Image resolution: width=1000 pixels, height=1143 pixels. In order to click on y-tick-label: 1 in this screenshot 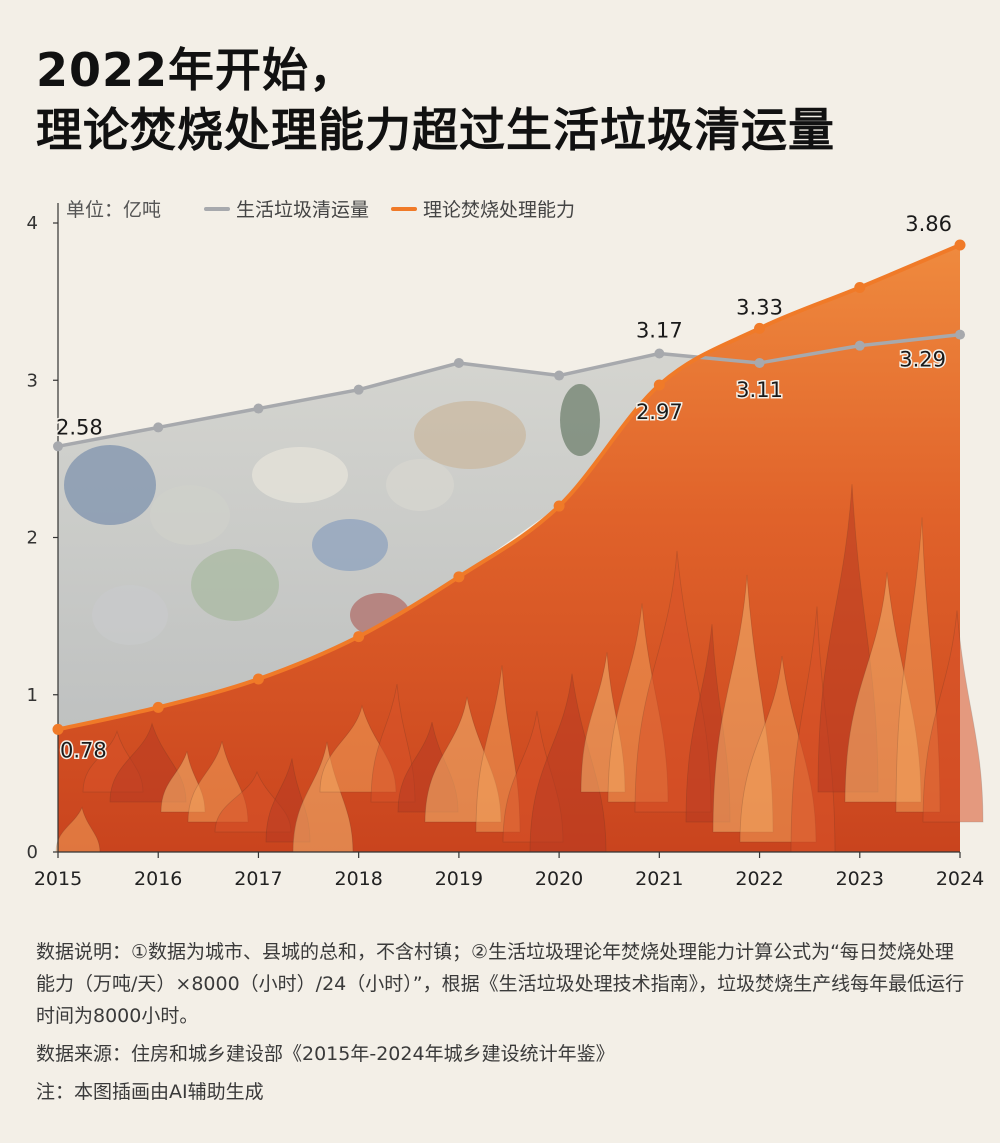, I will do `click(32, 695)`.